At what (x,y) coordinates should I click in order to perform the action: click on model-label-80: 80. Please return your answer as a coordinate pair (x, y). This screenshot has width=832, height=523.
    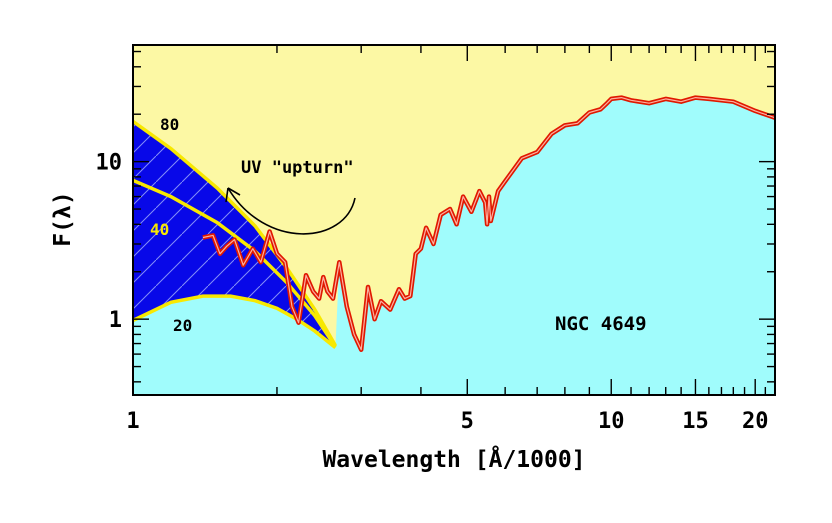
    Looking at the image, I should click on (169, 124).